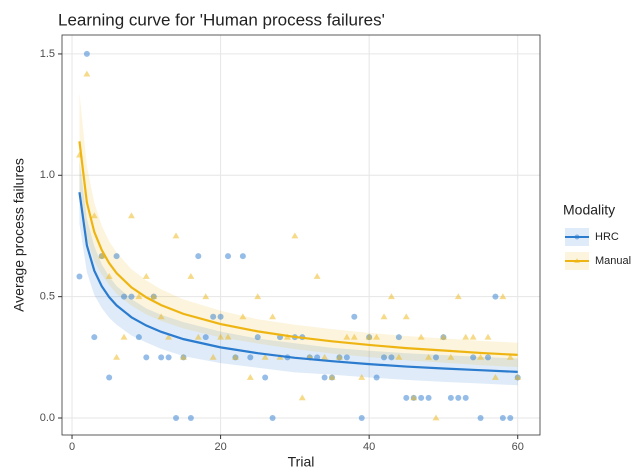 The image size is (644, 472). I want to click on y-tick-label: 0.0, so click(47, 418).